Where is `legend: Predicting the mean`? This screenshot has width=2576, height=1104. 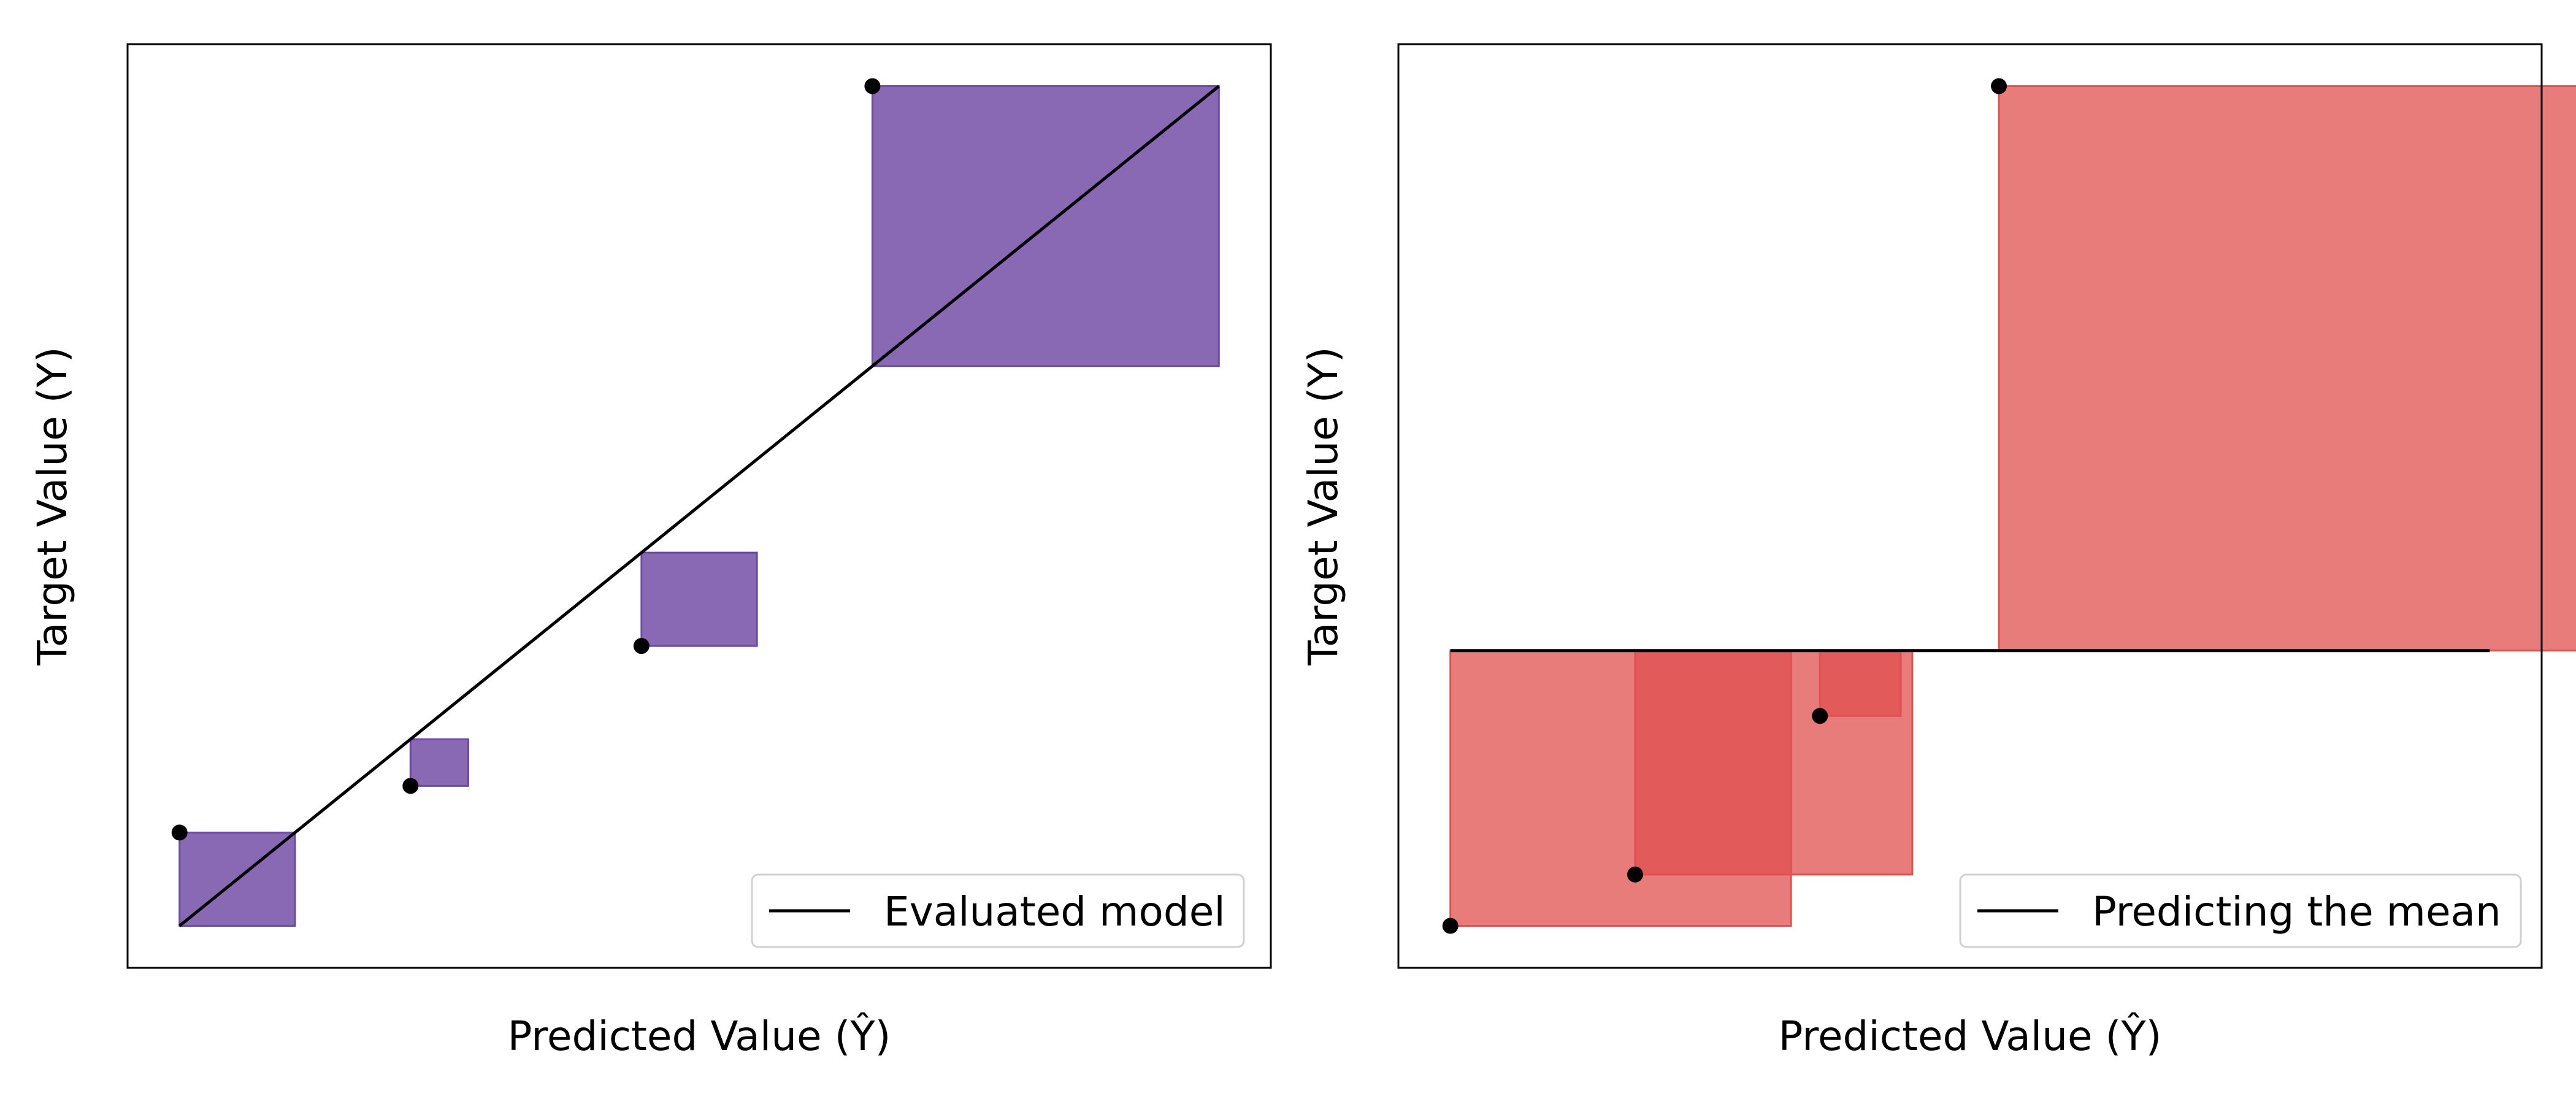
legend: Predicting the mean is located at coordinates (2240, 910).